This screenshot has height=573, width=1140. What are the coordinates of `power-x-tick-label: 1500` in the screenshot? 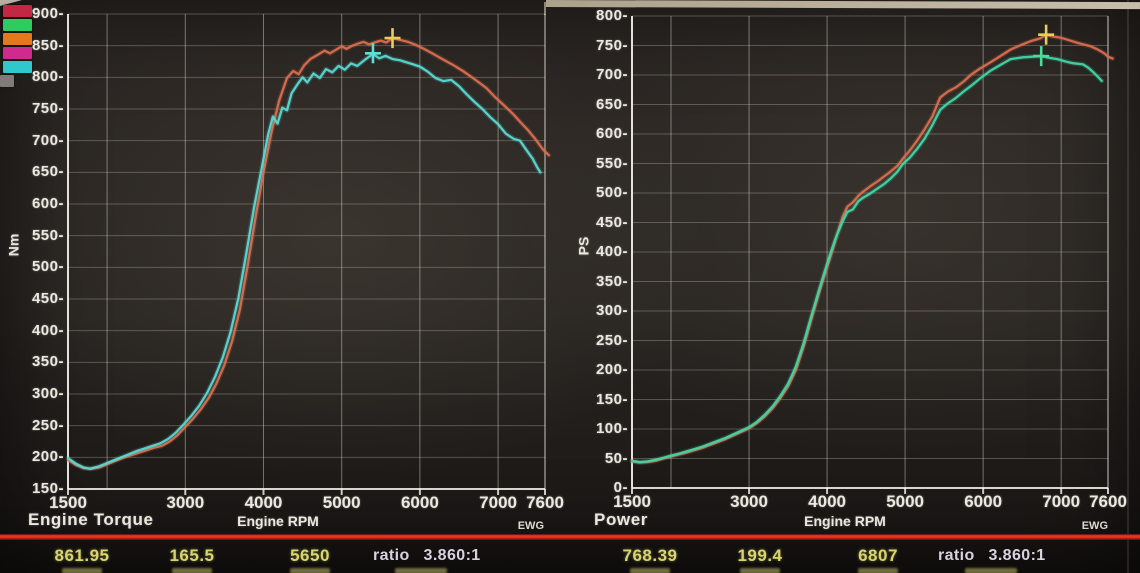 It's located at (632, 501).